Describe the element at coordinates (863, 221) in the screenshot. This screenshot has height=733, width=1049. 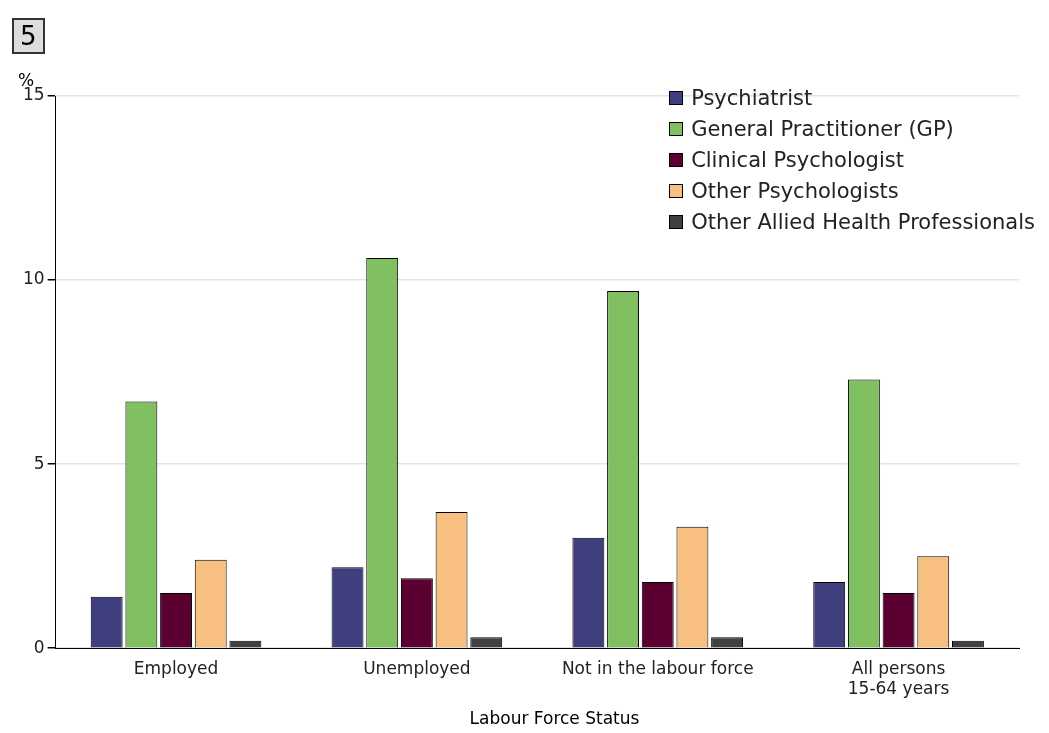
I see `legend-label: Other Allied Health Professionals` at that location.